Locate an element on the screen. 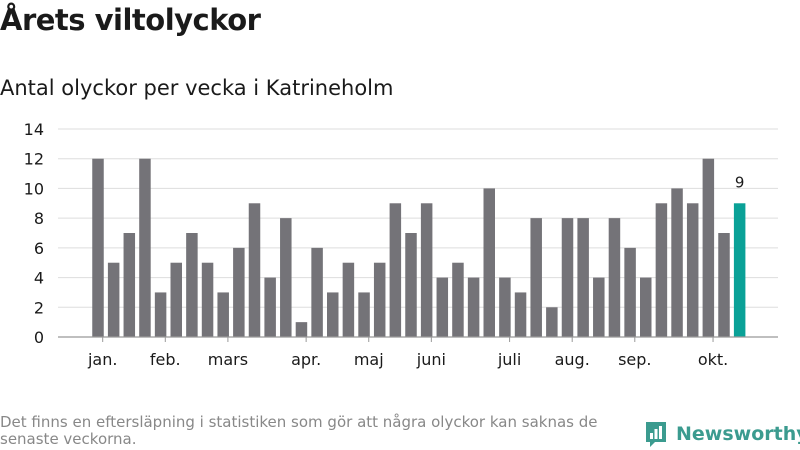 Image resolution: width=800 pixels, height=450 pixels. y-tick-label: 4 is located at coordinates (39, 278).